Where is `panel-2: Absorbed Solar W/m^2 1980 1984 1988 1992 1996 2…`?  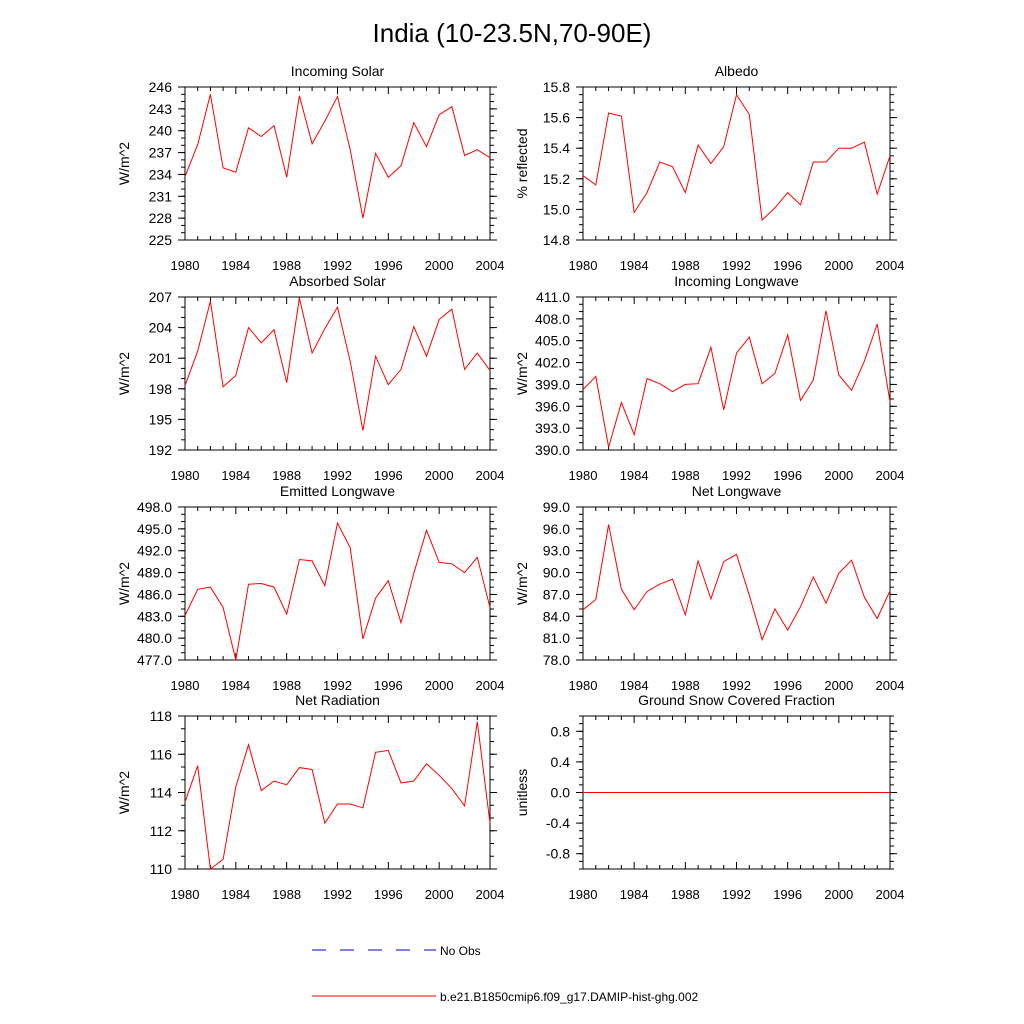 panel-2: Absorbed Solar W/m^2 1980 1984 1988 1992 1996 2… is located at coordinates (310, 378).